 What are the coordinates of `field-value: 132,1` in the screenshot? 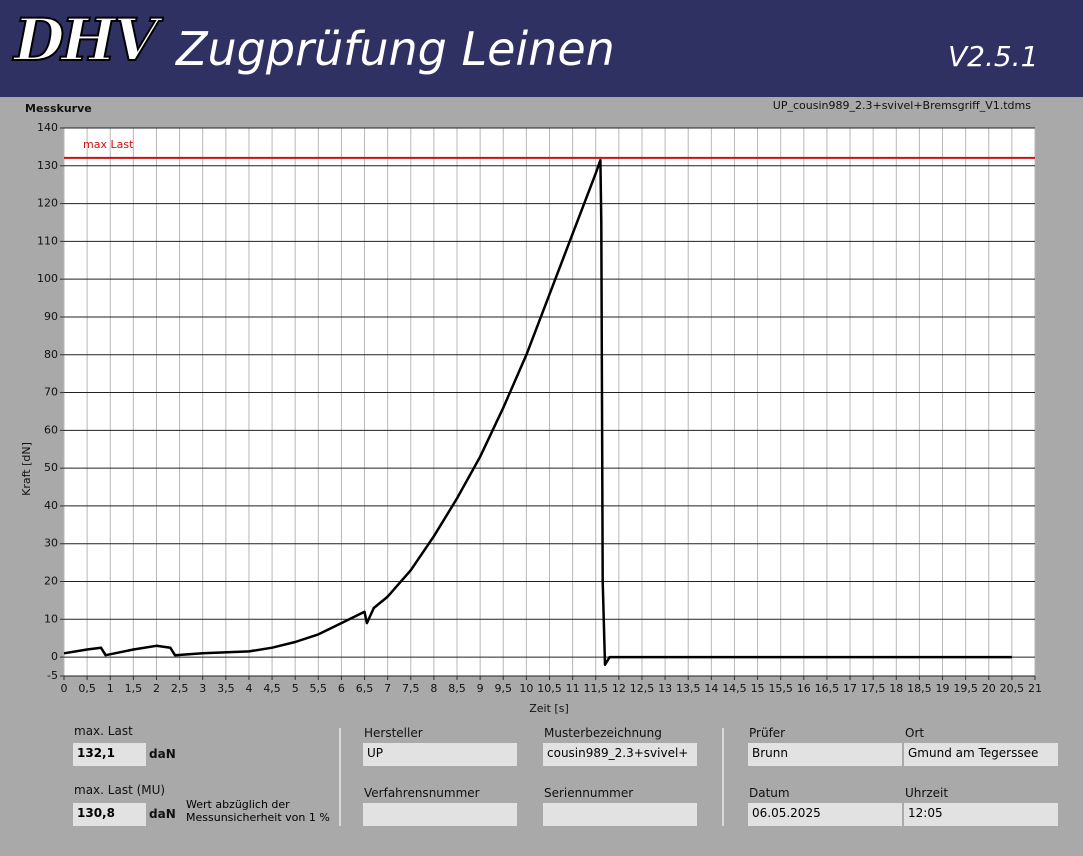 It's located at (109, 754).